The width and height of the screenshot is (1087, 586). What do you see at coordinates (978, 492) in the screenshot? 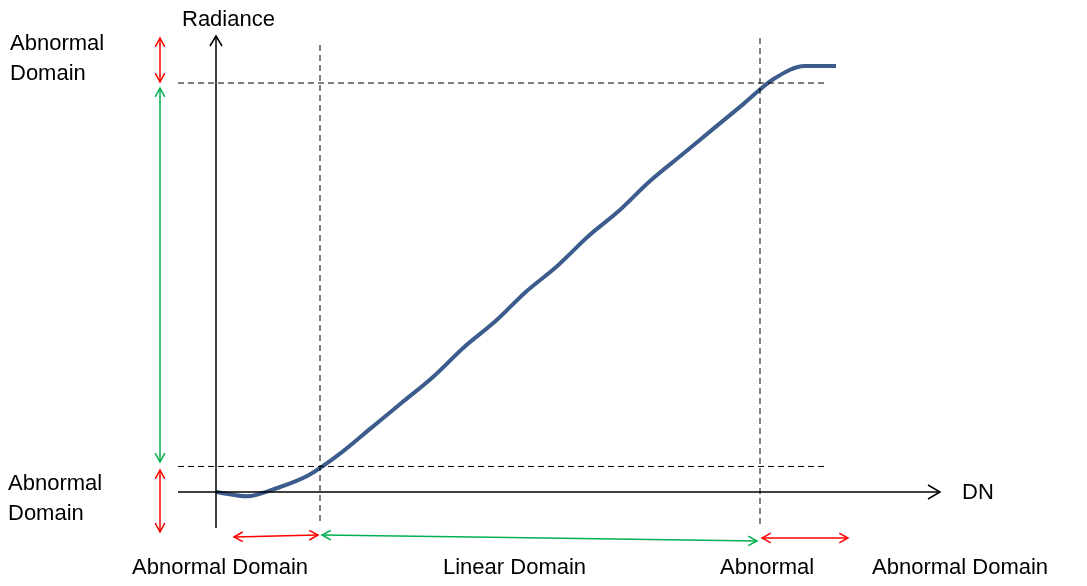
I see `text: DN` at bounding box center [978, 492].